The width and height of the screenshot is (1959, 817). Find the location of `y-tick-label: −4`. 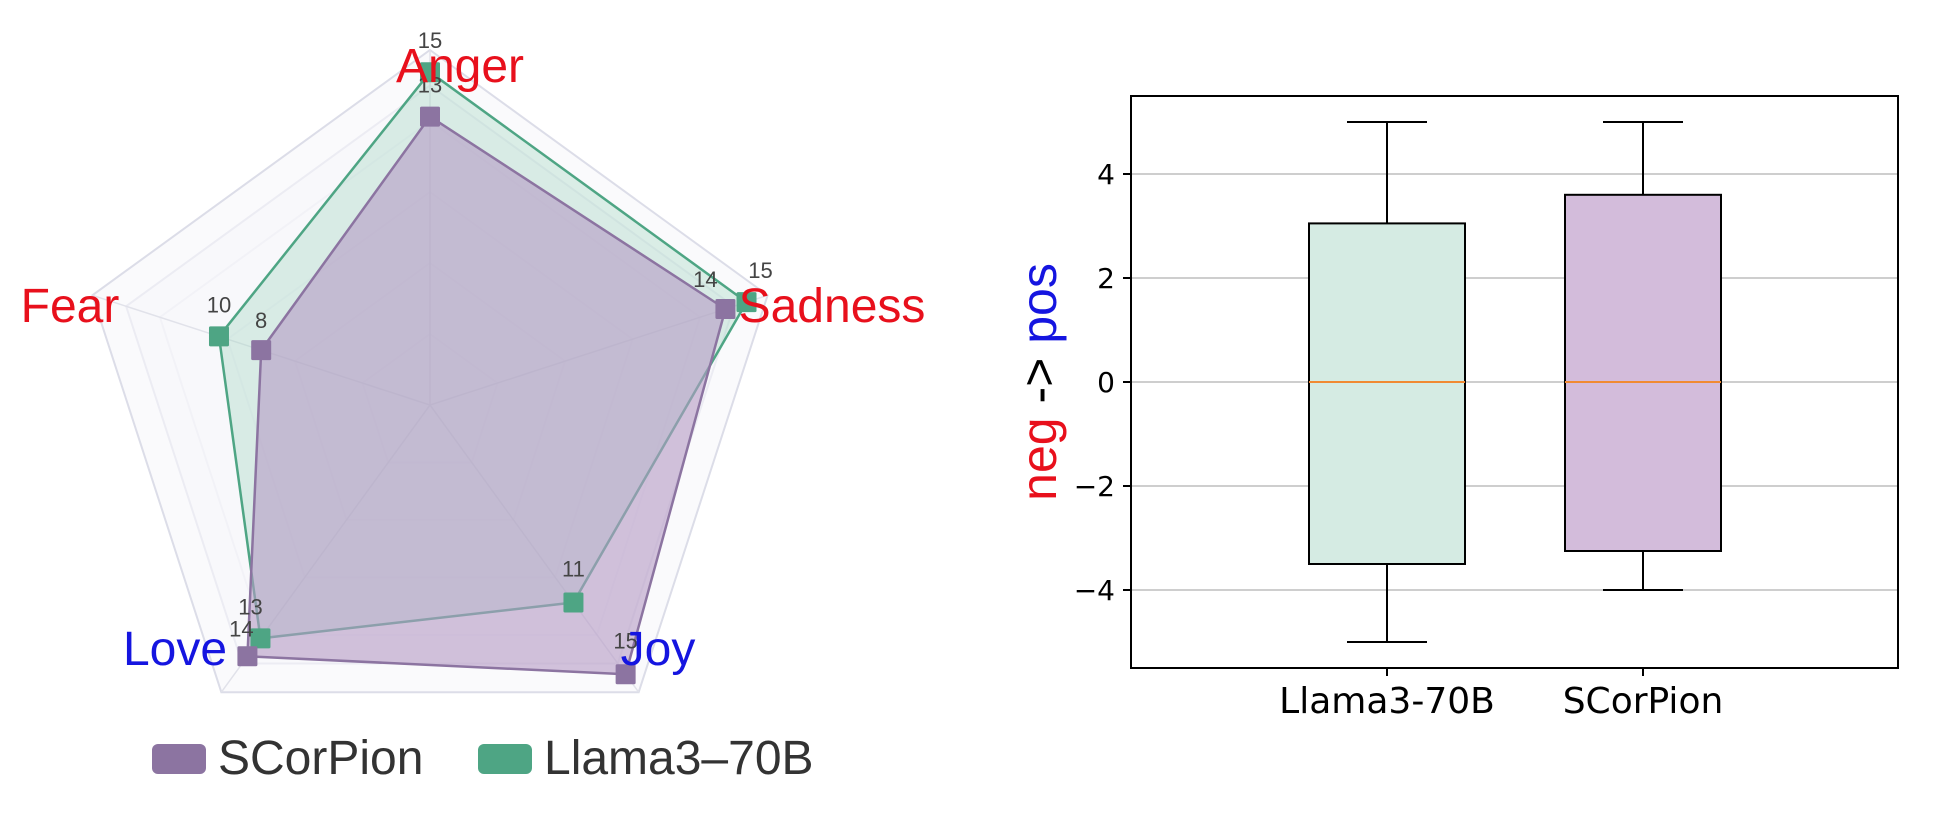

y-tick-label: −4 is located at coordinates (1094, 590).